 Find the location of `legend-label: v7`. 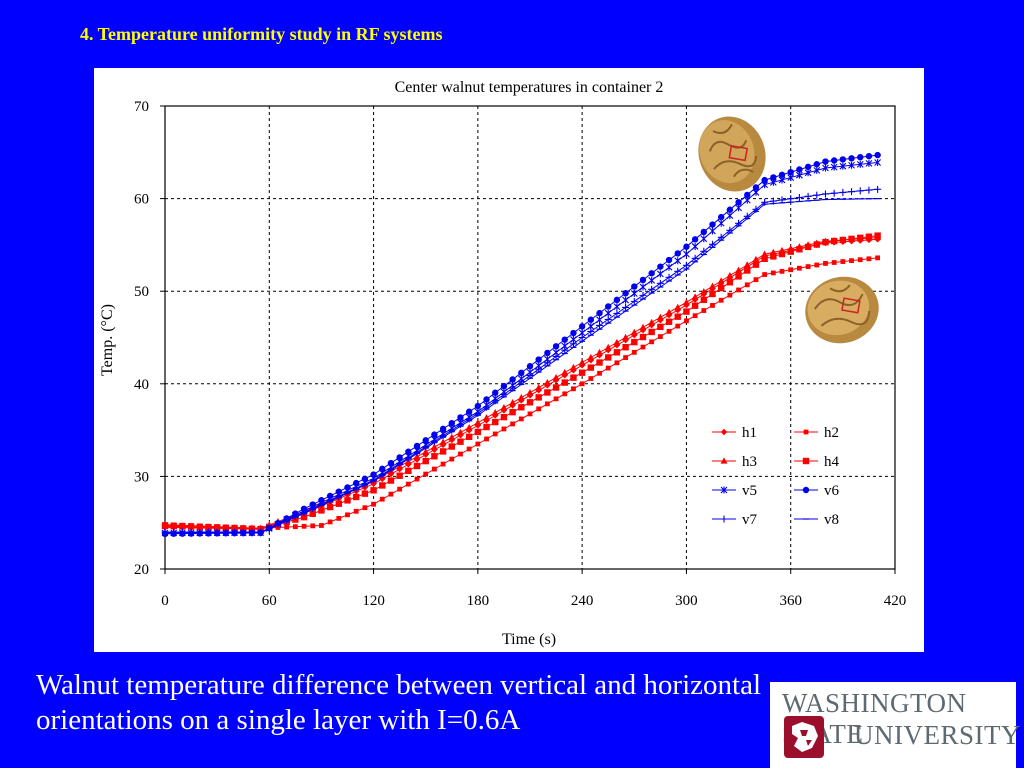

legend-label: v7 is located at coordinates (750, 520).